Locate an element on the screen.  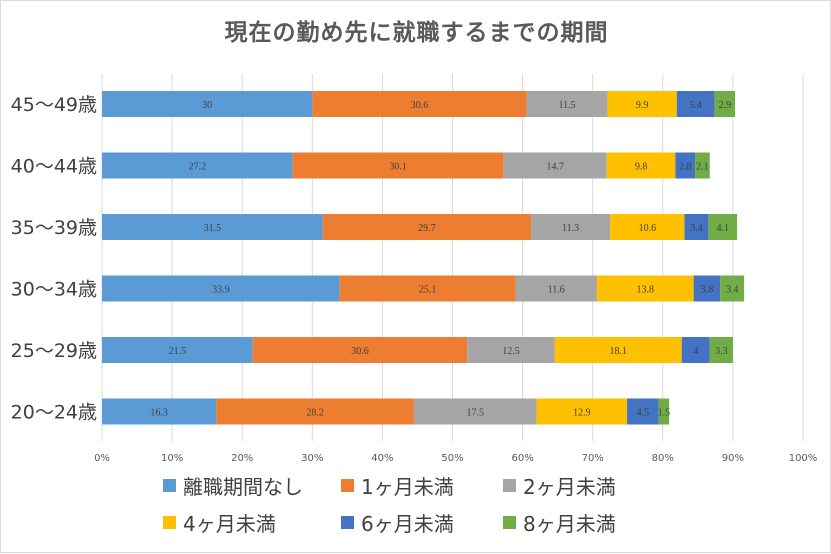
data-label: 31.5 is located at coordinates (213, 228).